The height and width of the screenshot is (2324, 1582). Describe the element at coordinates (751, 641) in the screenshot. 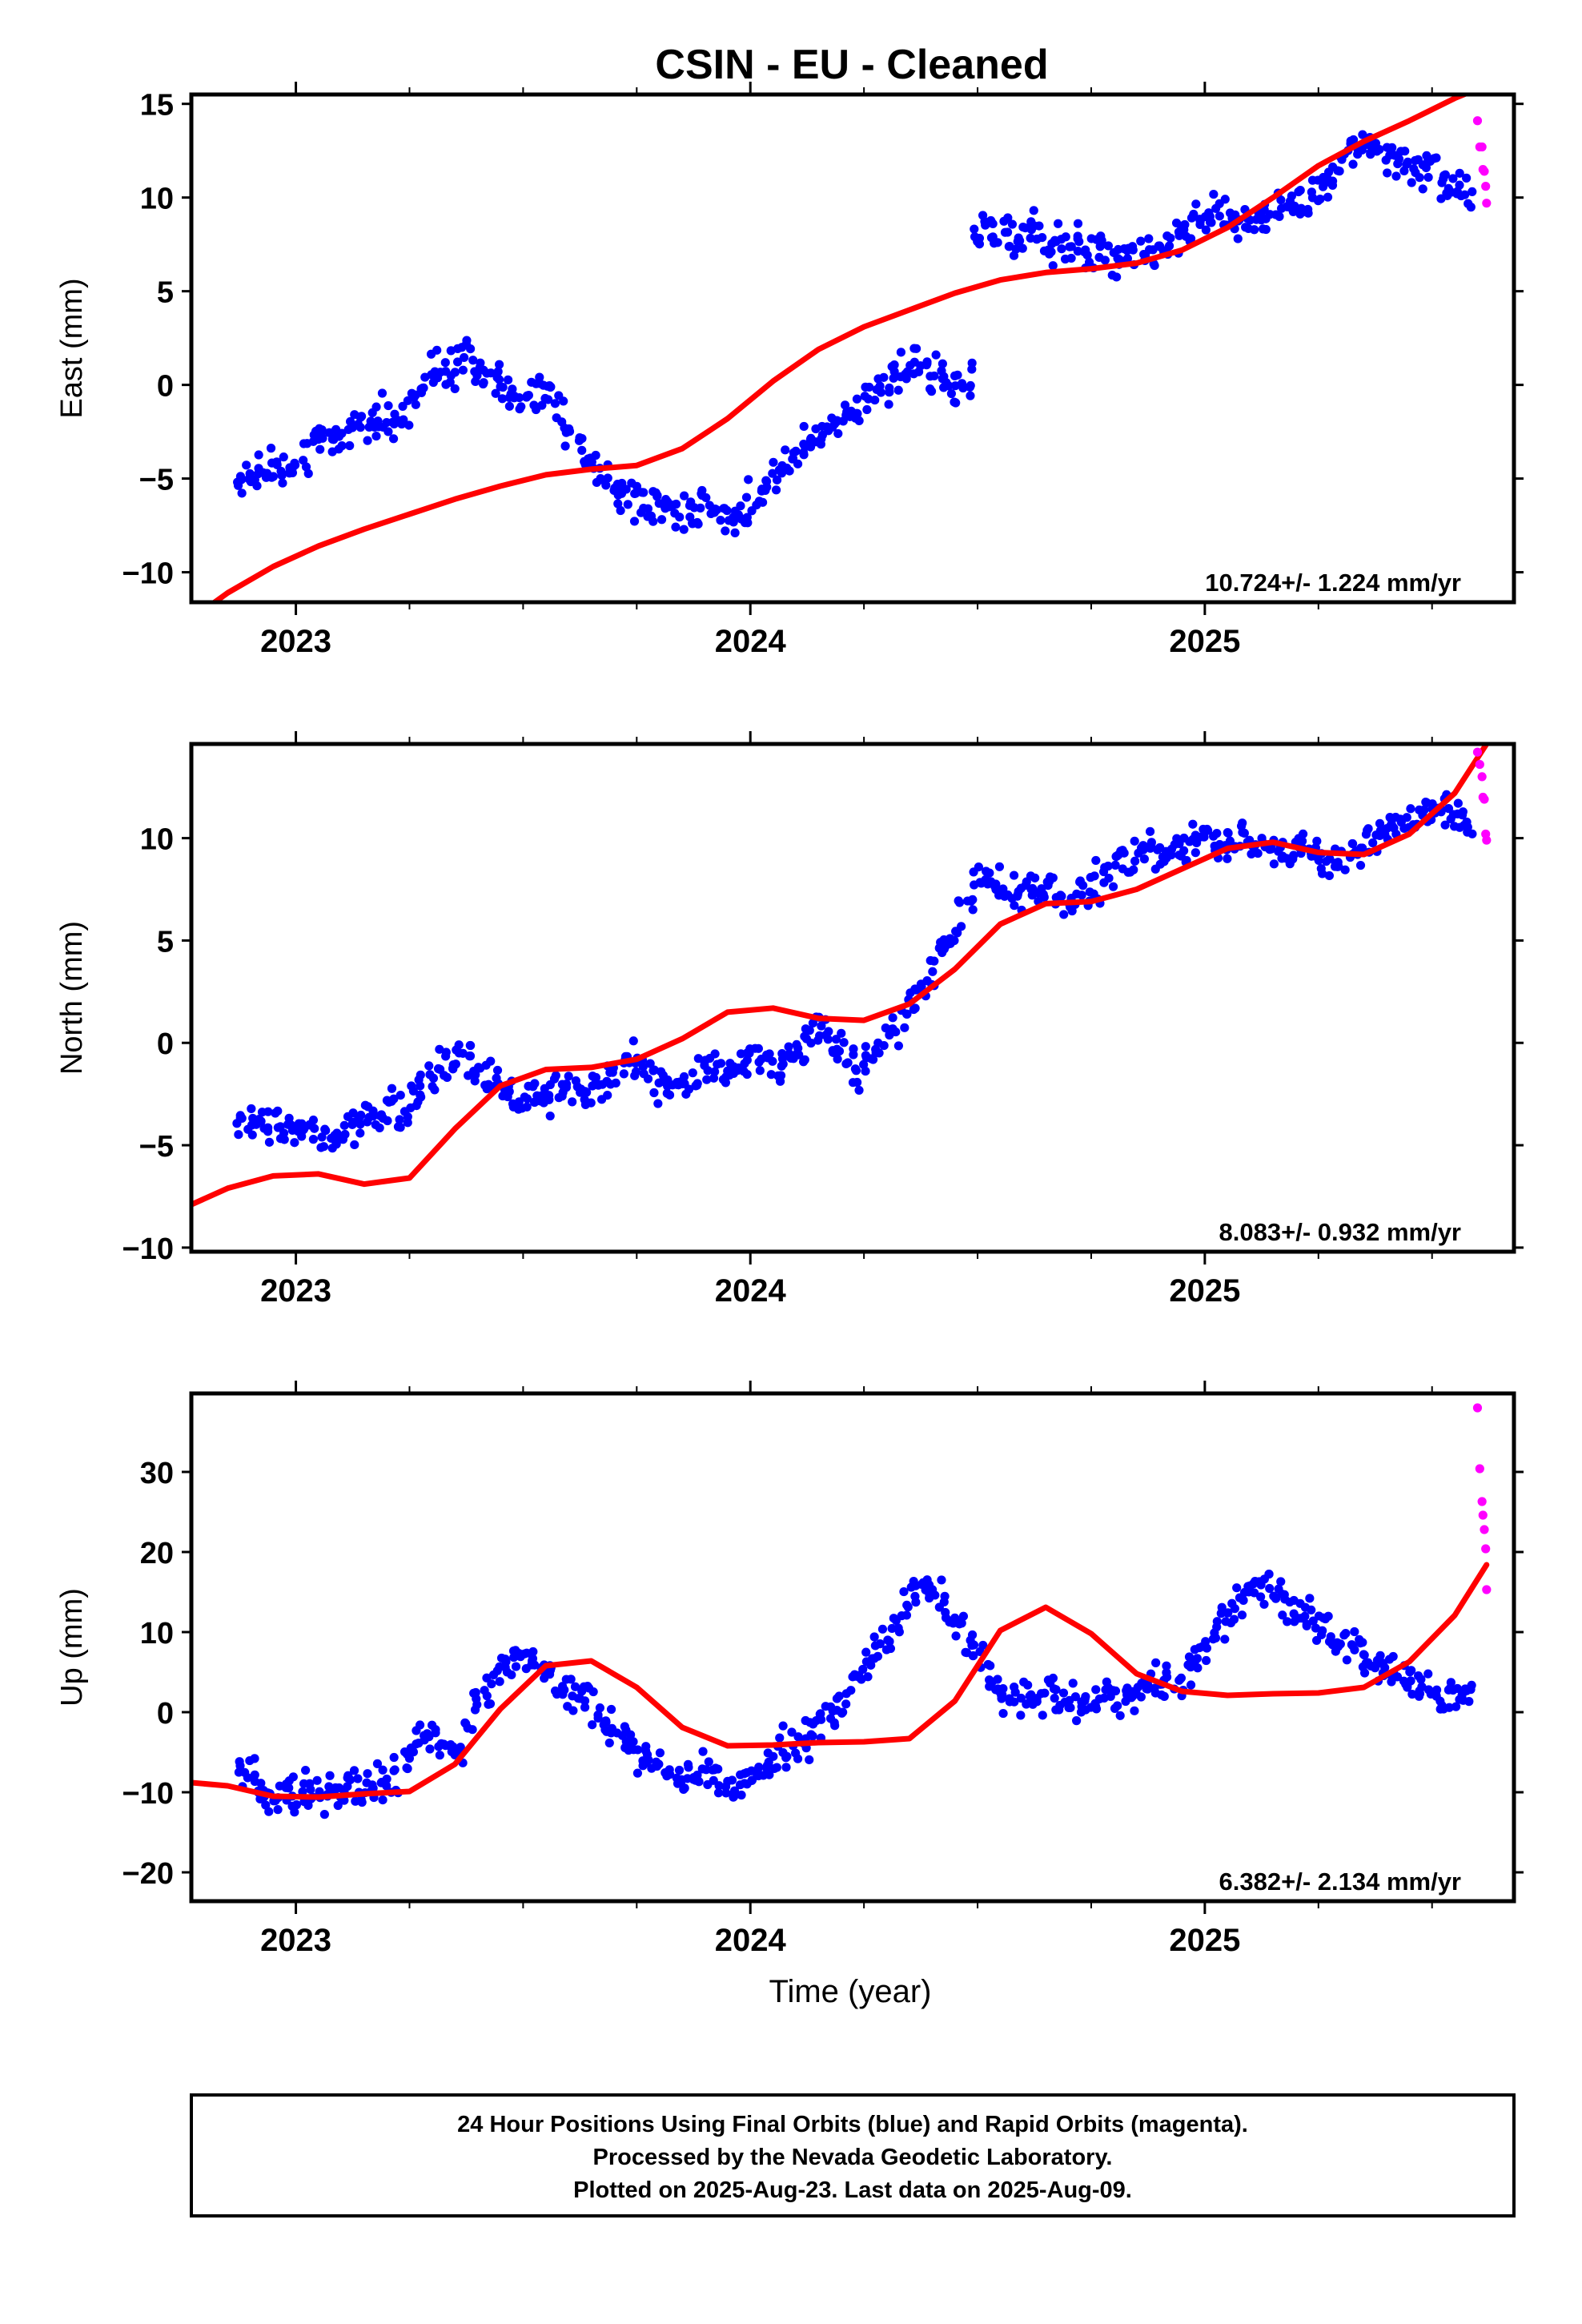

I see `east-xtick-label: 2024` at that location.